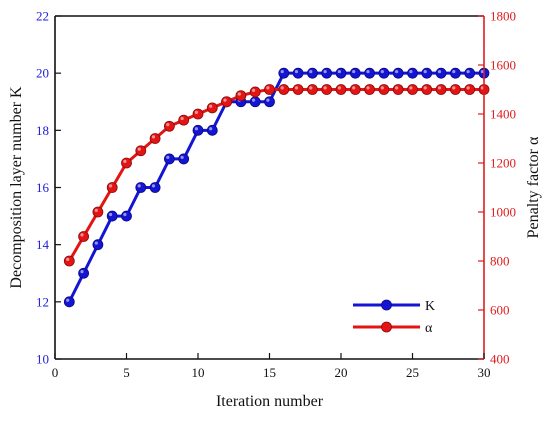 The width and height of the screenshot is (550, 421). Describe the element at coordinates (43, 244) in the screenshot. I see `left-tick-label: 14` at that location.